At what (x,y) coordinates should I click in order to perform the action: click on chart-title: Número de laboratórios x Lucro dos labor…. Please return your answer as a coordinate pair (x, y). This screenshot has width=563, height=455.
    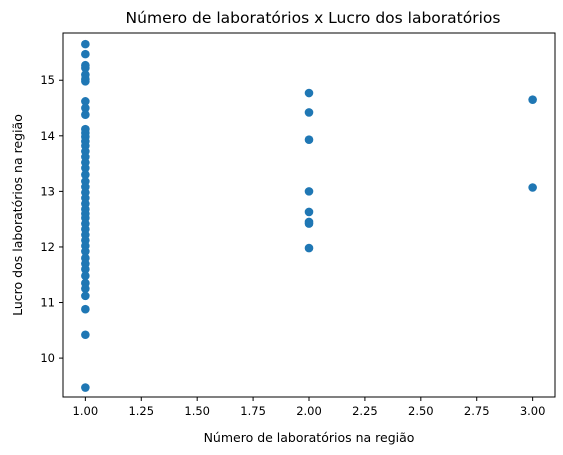
    Looking at the image, I should click on (313, 18).